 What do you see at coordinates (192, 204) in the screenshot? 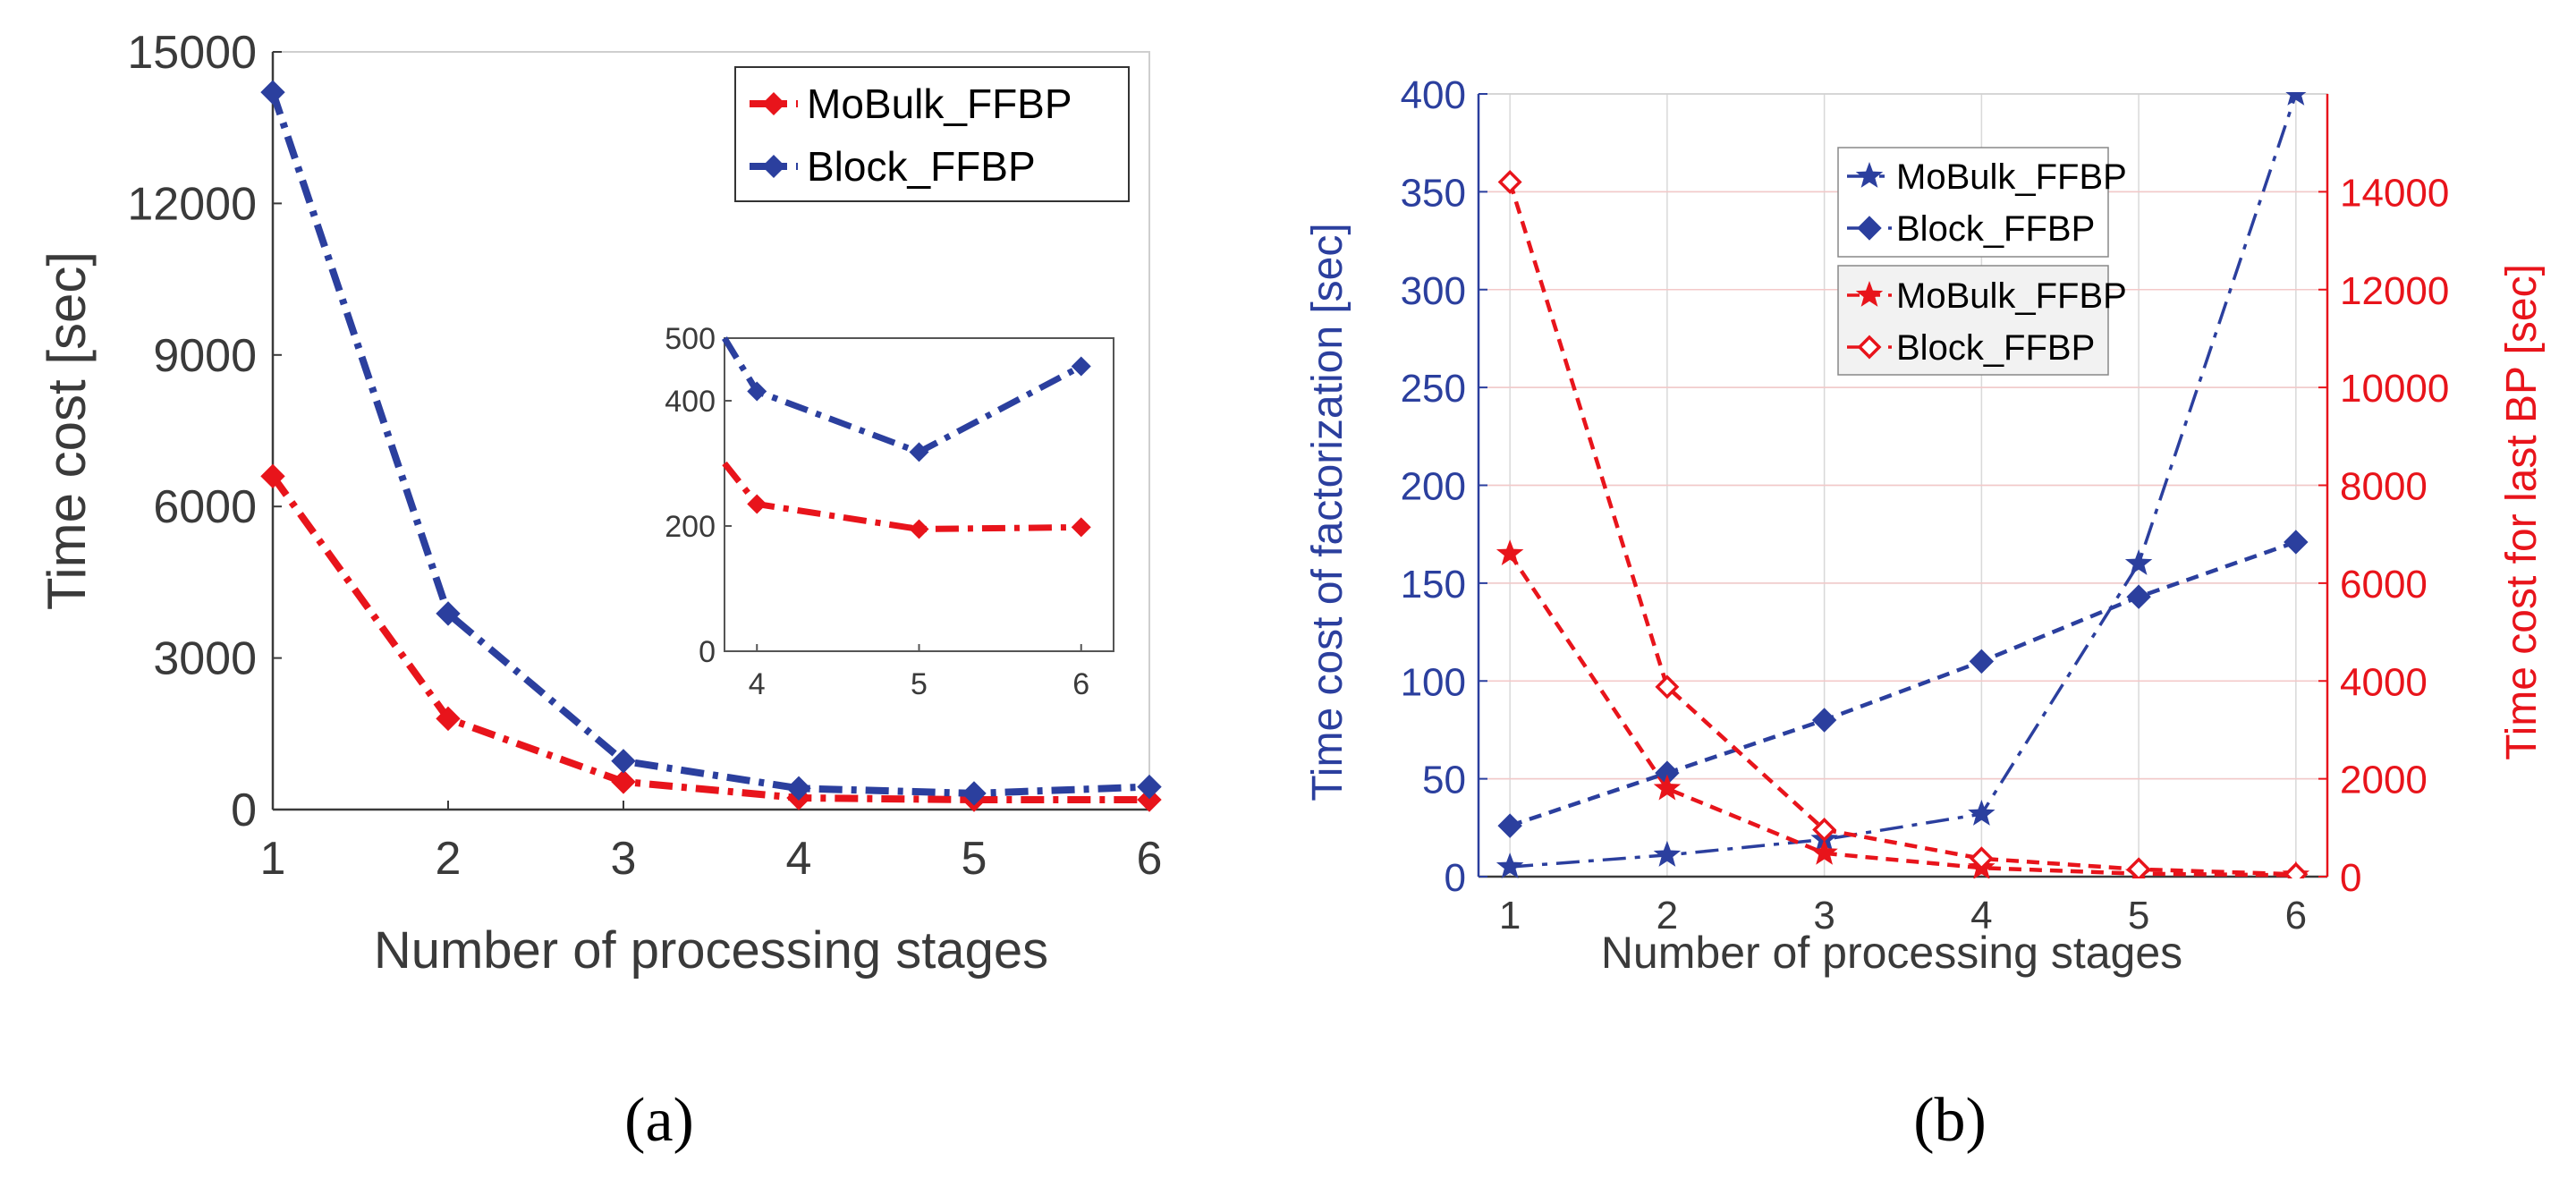
I see `y-tick-label-a: 12000` at bounding box center [192, 204].